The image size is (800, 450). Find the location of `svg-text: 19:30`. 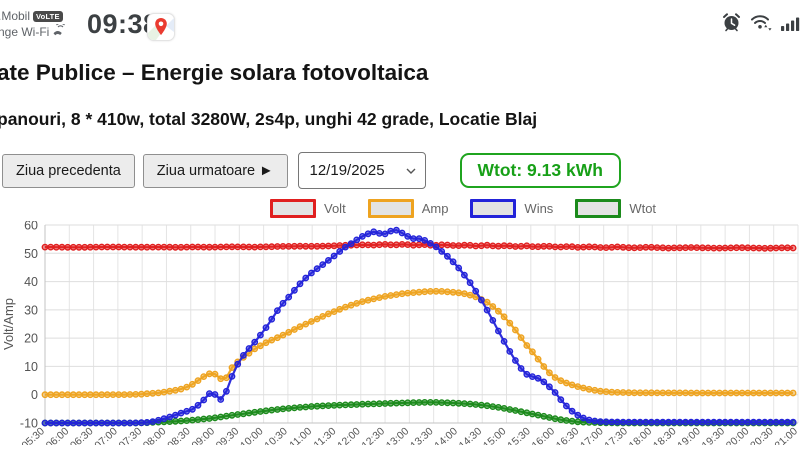

svg-text: 19:30 is located at coordinates (714, 435).